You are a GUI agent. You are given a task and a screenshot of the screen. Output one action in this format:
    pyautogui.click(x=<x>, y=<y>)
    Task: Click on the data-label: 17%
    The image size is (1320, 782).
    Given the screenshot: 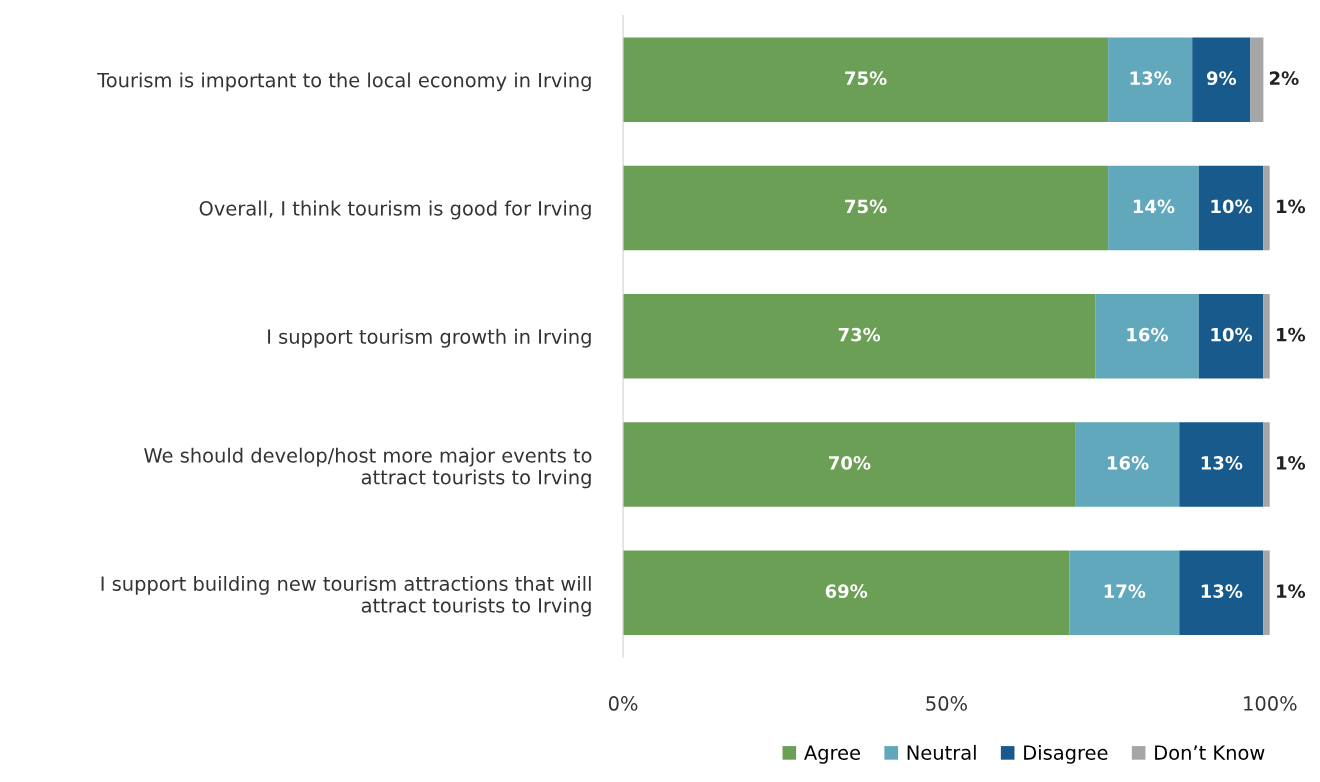 What is the action you would take?
    pyautogui.click(x=1125, y=591)
    